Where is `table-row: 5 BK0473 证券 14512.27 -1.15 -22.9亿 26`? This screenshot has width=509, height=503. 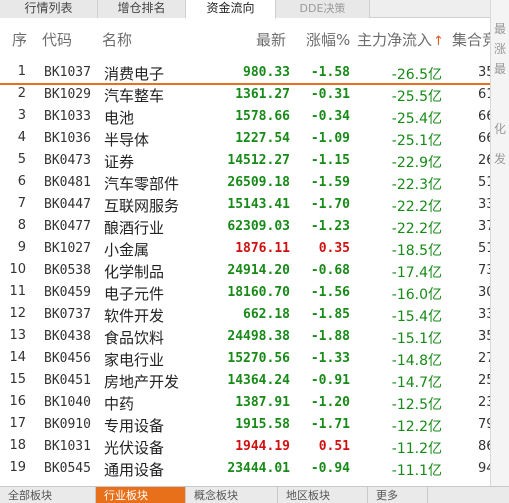 table-row: 5 BK0473 证券 14512.27 -1.15 -22.9亿 26 is located at coordinates (245, 161).